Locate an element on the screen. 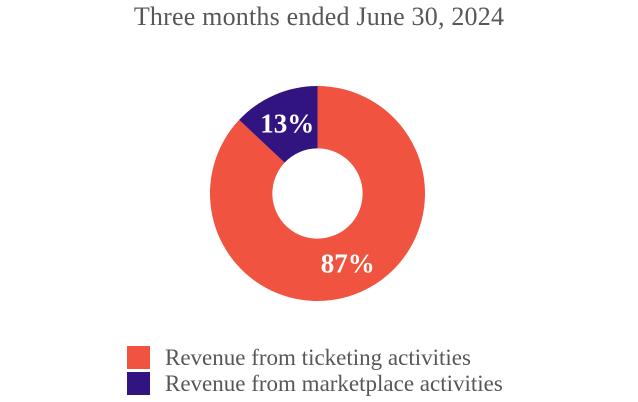 This screenshot has height=402, width=638. legend-swatch-marketplace is located at coordinates (138, 383).